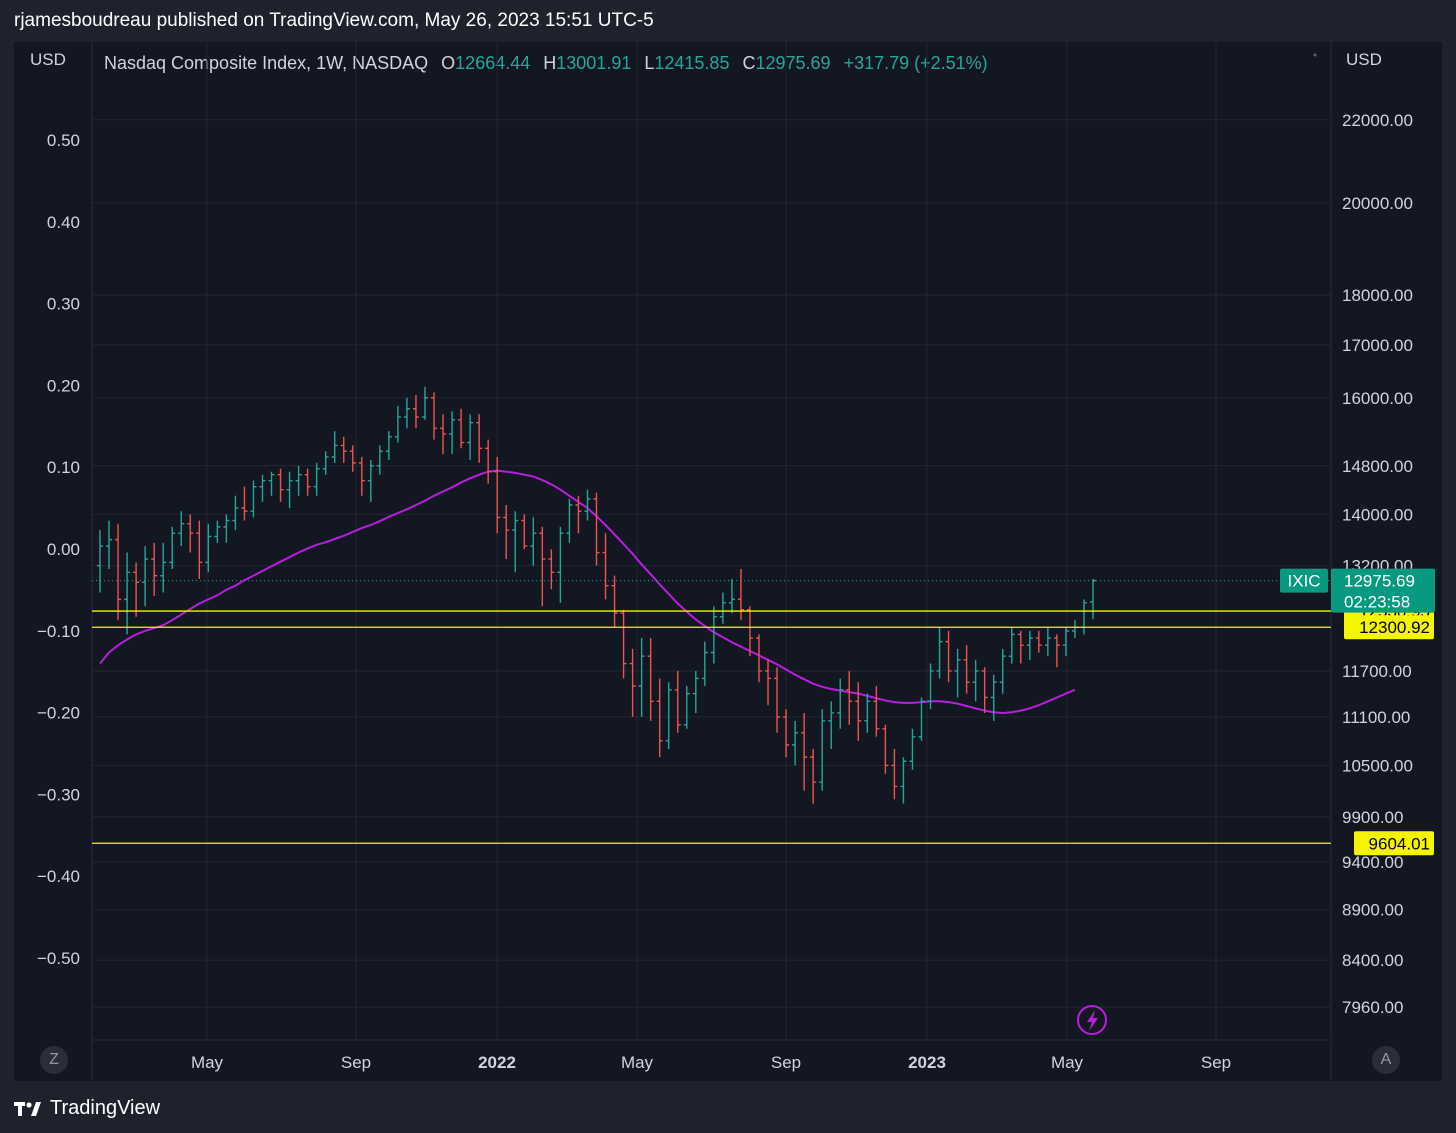  I want to click on auto-scale-button: A, so click(1386, 1060).